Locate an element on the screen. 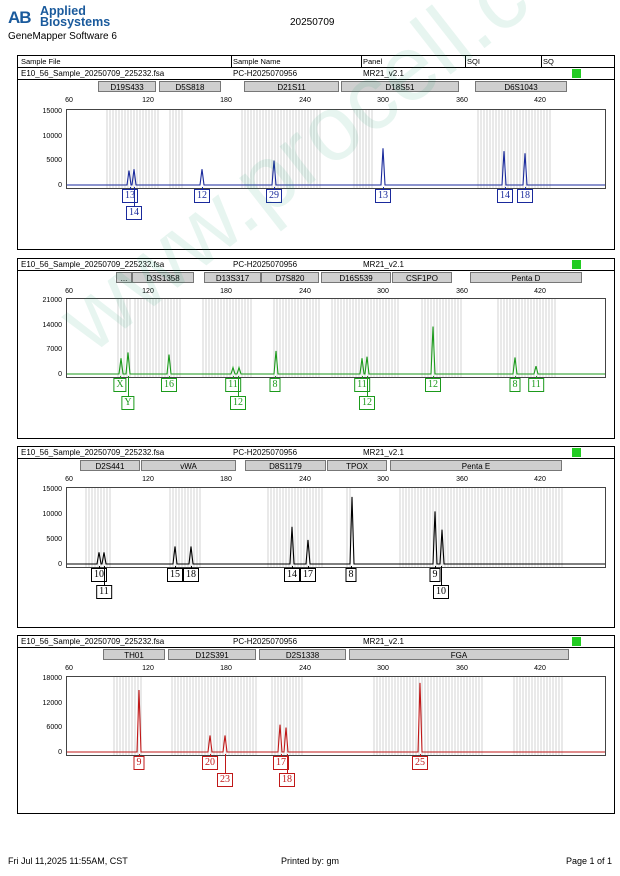 The width and height of the screenshot is (620, 876). locus-marker: CSF1PO is located at coordinates (422, 277).